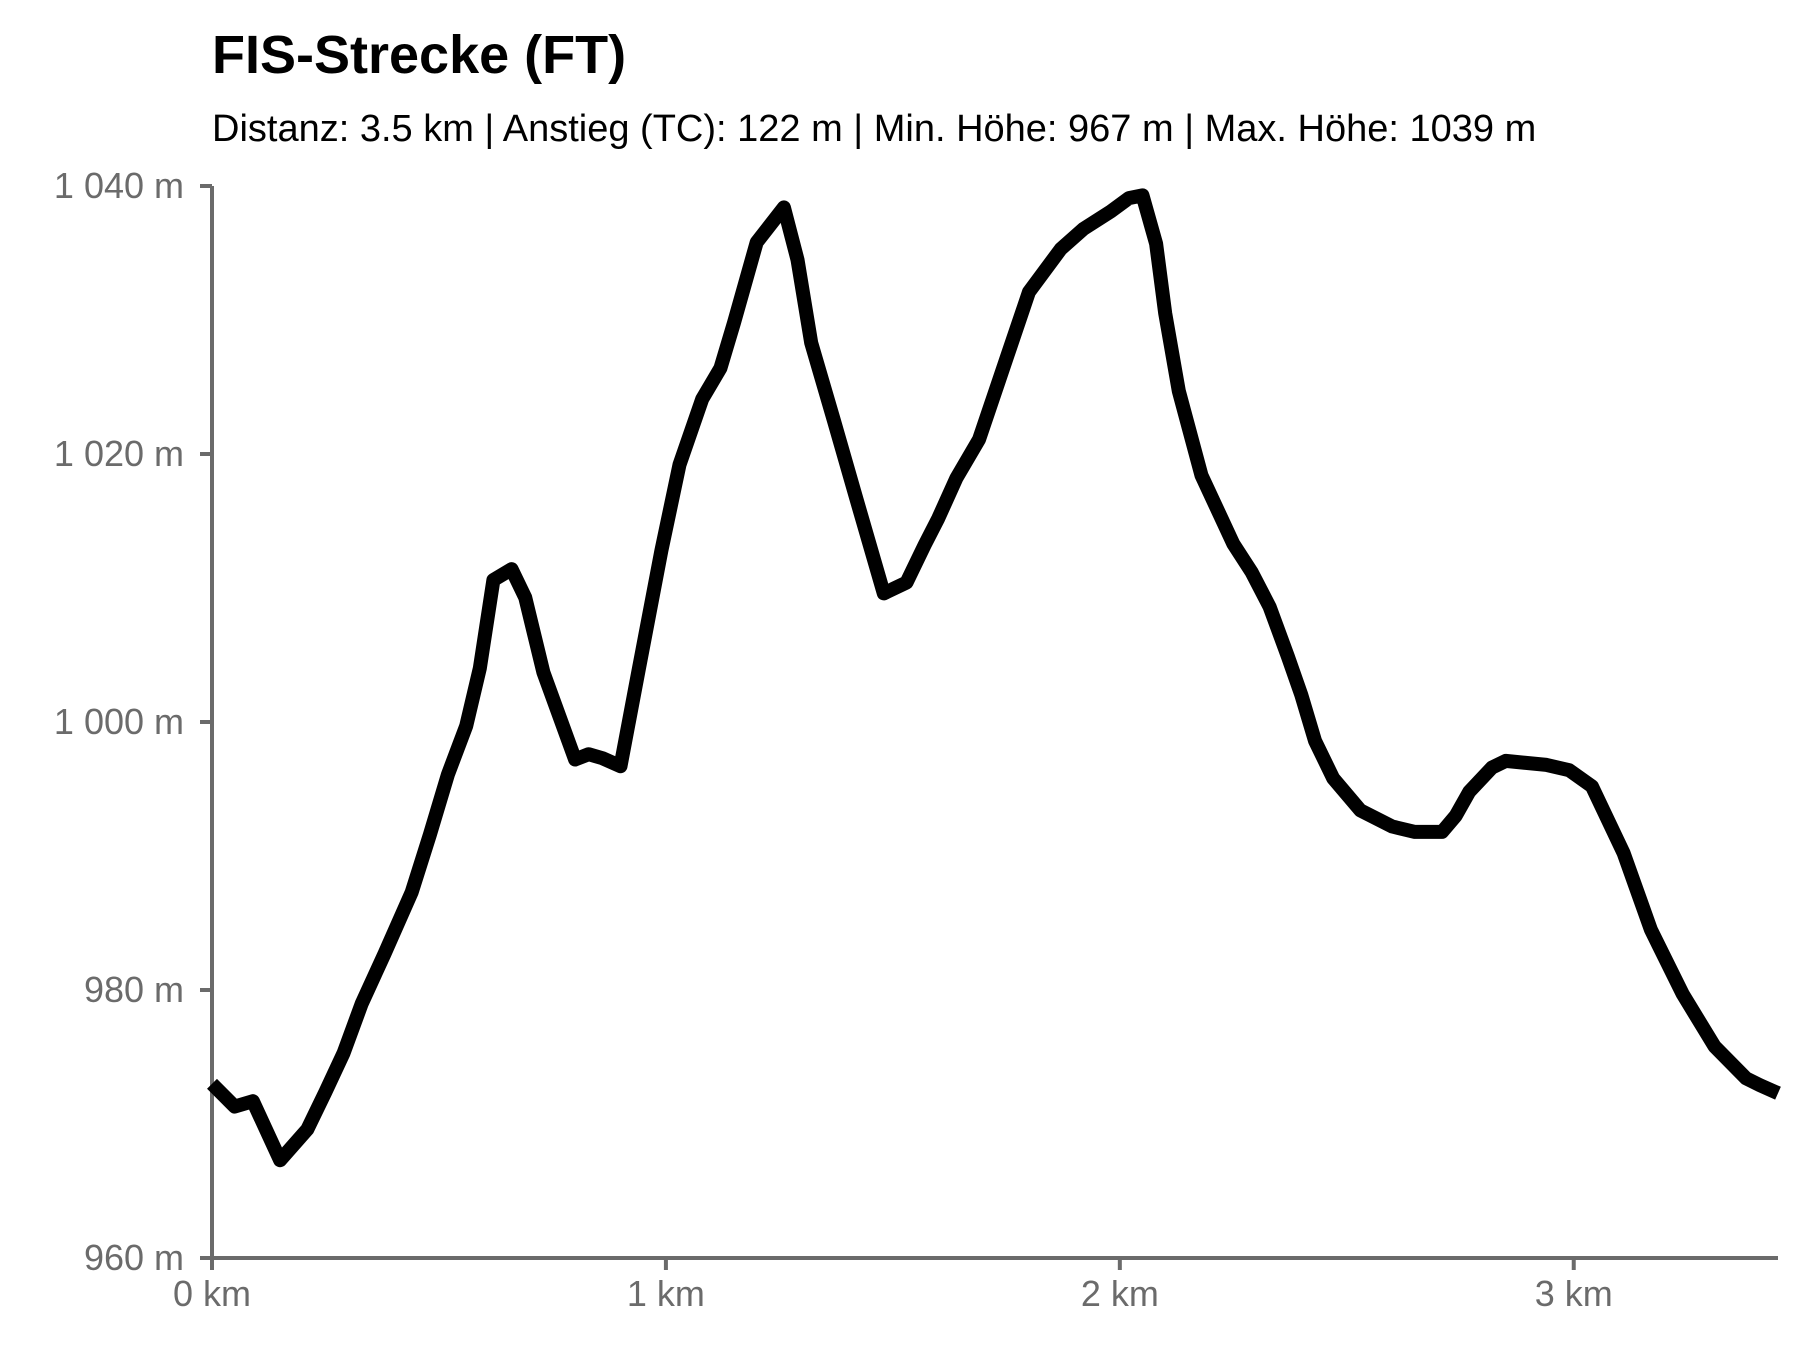 The height and width of the screenshot is (1350, 1800). Describe the element at coordinates (134, 989) in the screenshot. I see `y-tick-label: 980 m` at that location.